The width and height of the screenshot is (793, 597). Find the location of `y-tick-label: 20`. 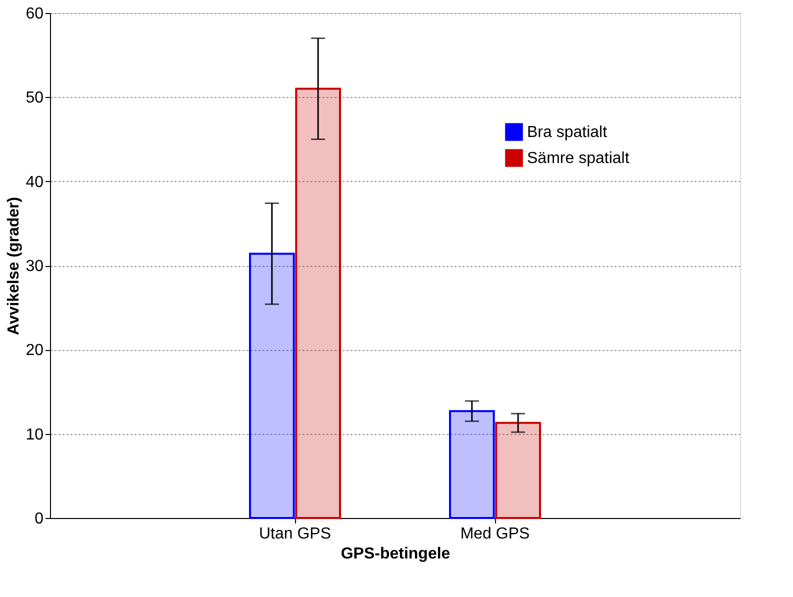

y-tick-label: 20 is located at coordinates (35, 351).